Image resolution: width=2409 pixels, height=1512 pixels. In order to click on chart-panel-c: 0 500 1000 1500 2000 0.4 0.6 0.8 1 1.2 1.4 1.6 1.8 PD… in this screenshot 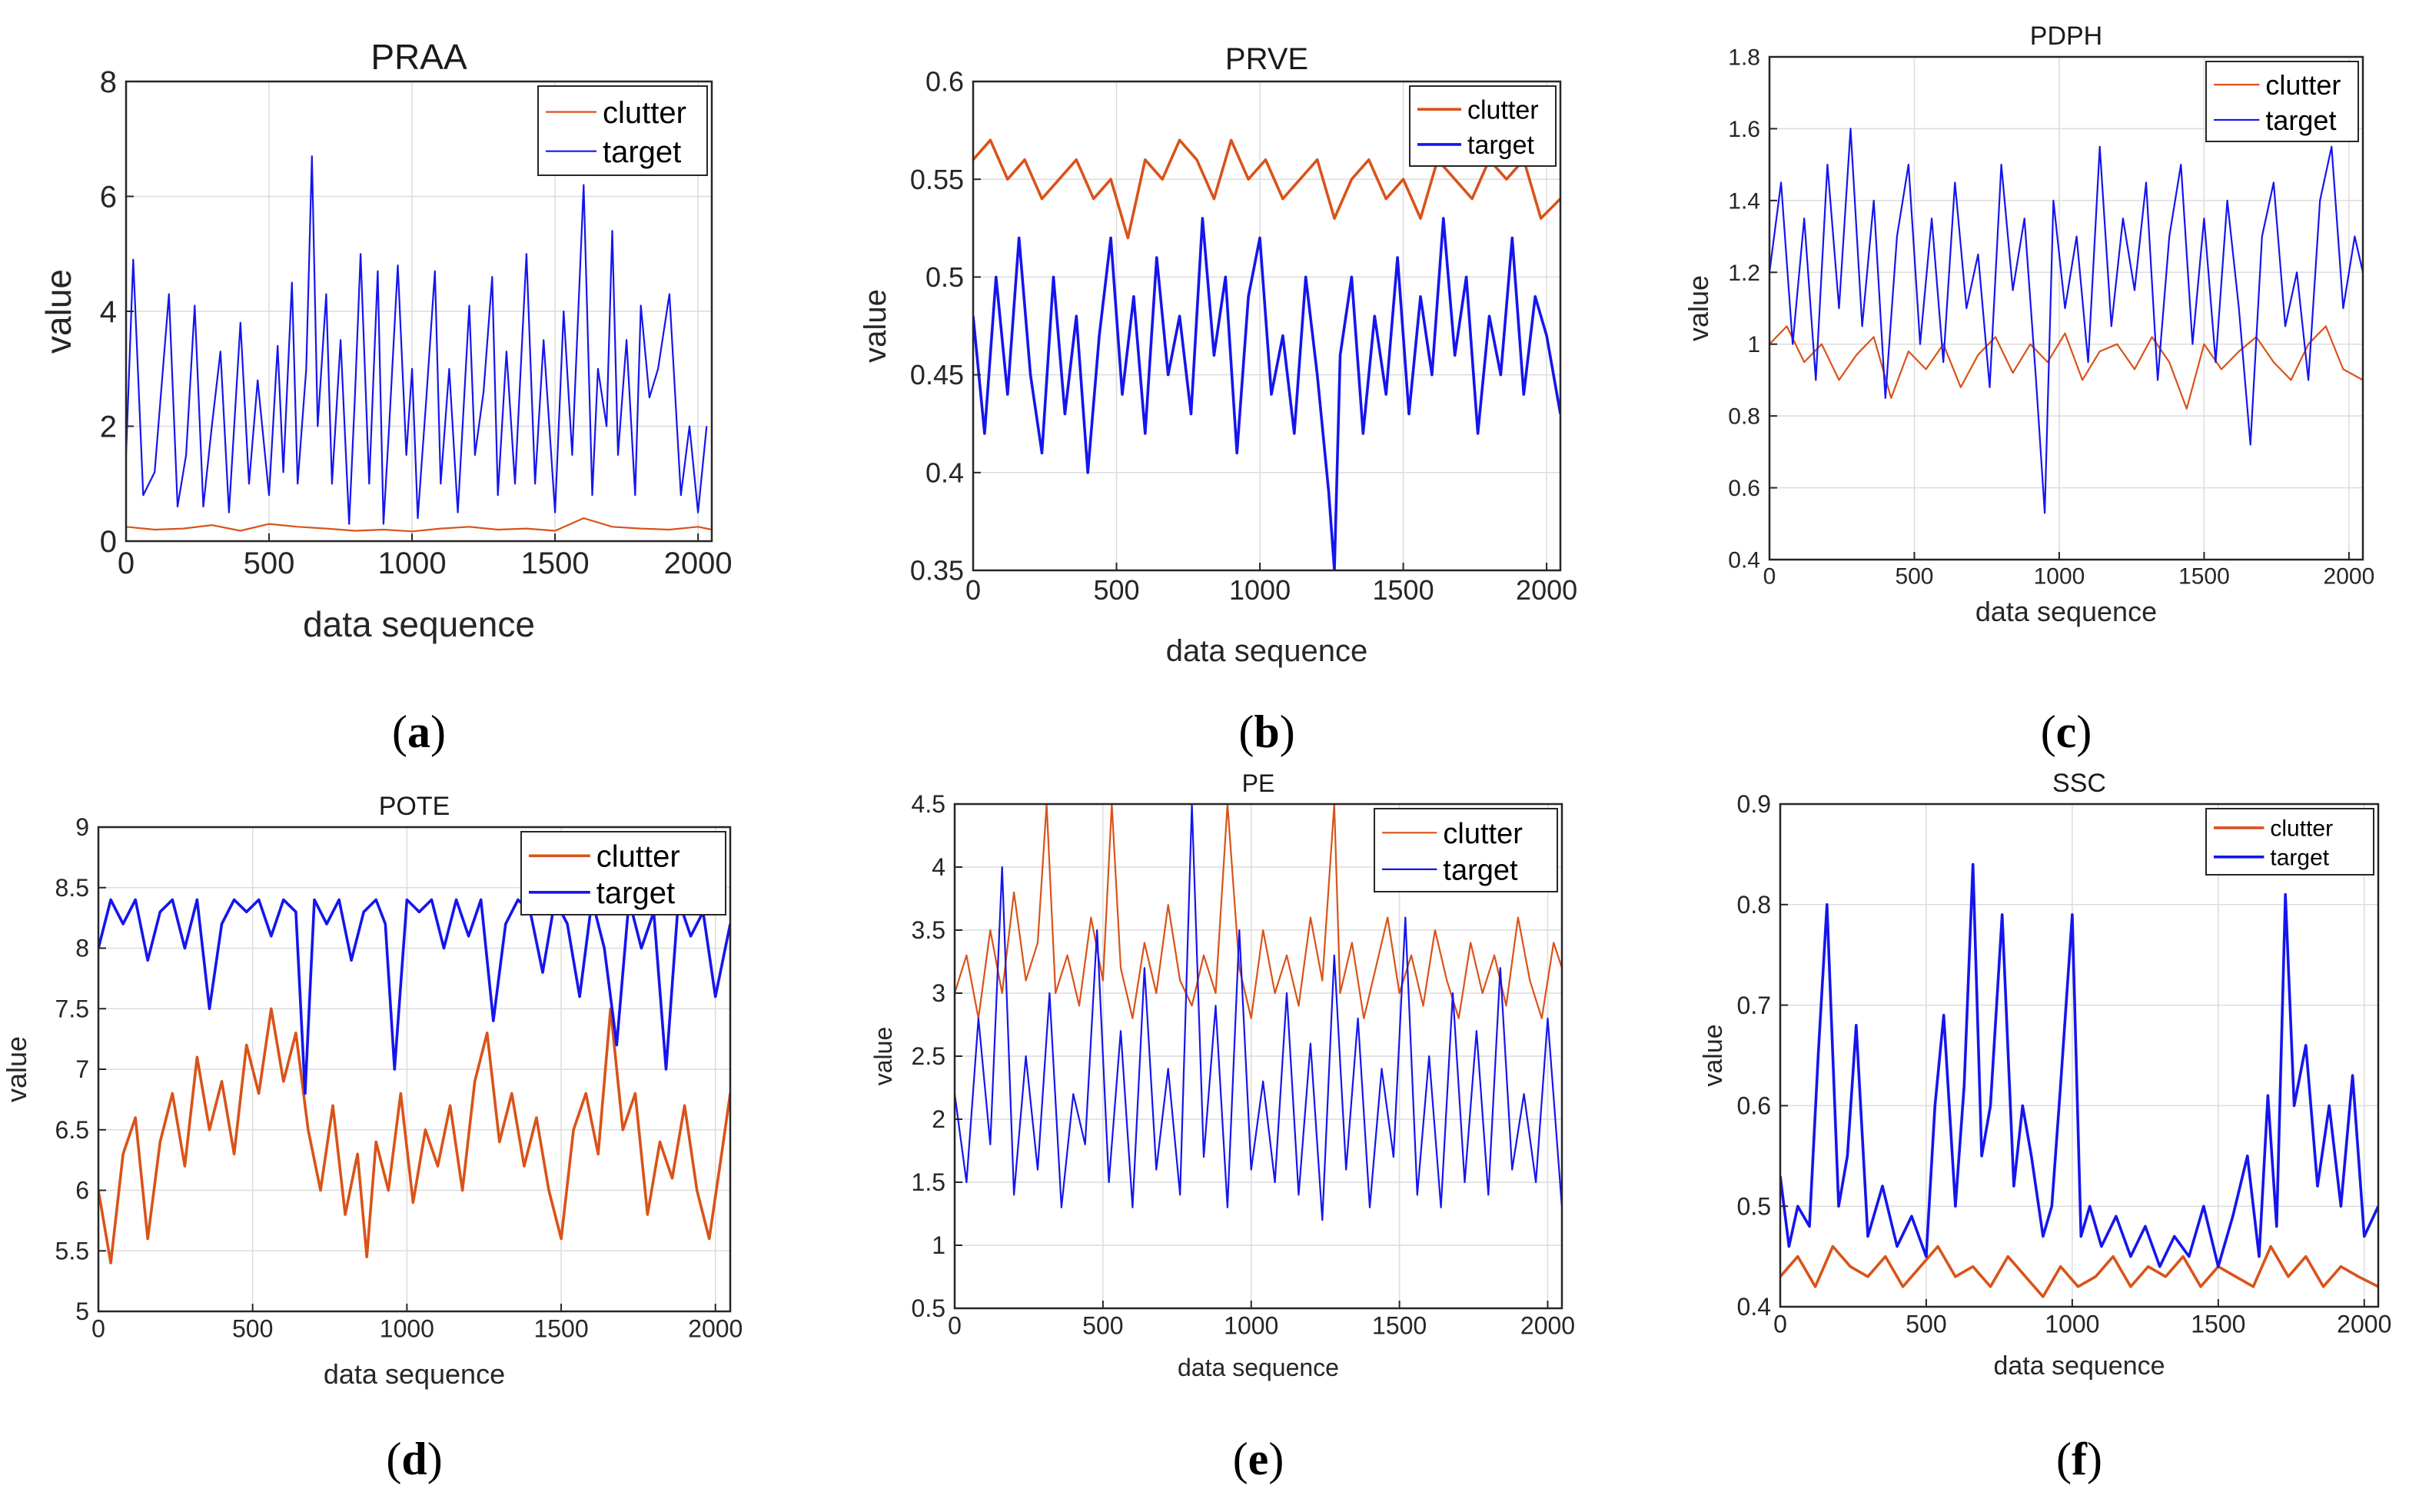, I will do `click(2028, 389)`.